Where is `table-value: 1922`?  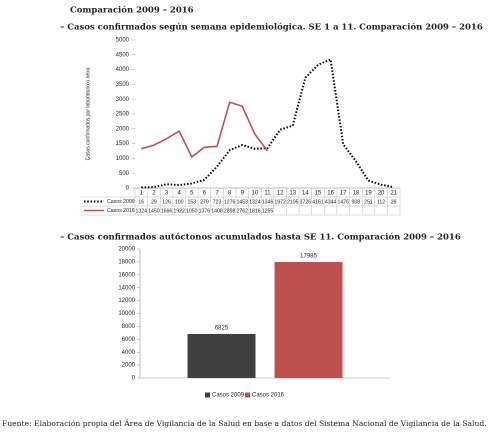 table-value: 1922 is located at coordinates (179, 211).